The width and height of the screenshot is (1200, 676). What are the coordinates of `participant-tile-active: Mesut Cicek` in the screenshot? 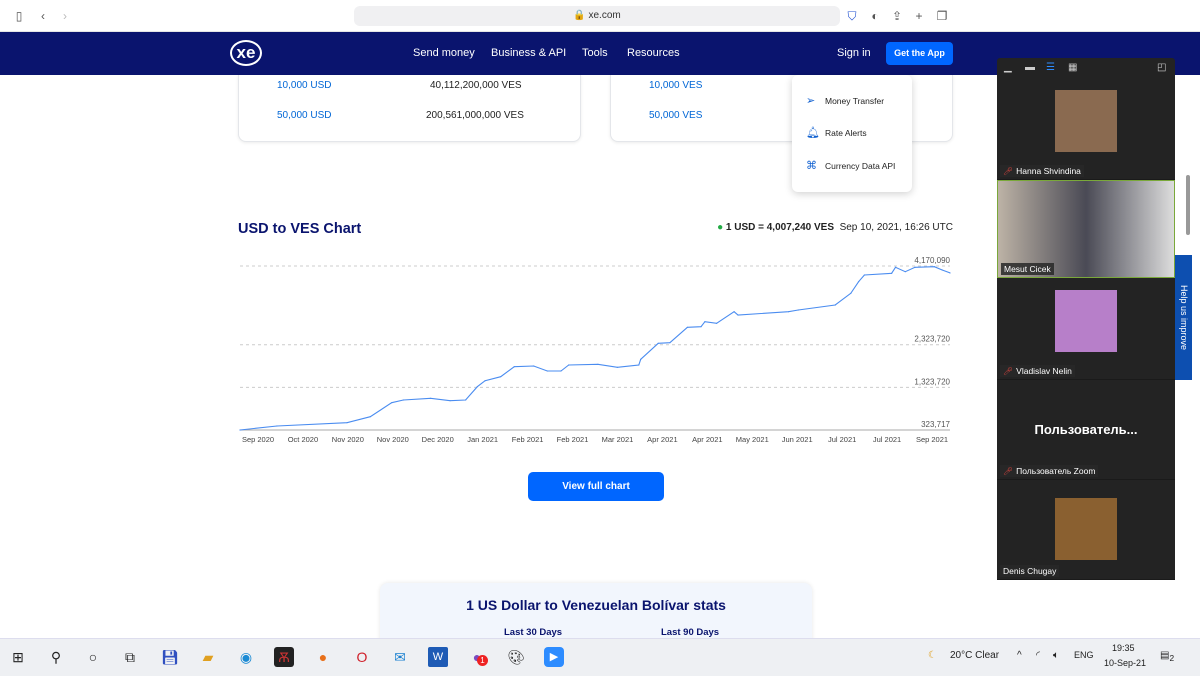 It's located at (1086, 229).